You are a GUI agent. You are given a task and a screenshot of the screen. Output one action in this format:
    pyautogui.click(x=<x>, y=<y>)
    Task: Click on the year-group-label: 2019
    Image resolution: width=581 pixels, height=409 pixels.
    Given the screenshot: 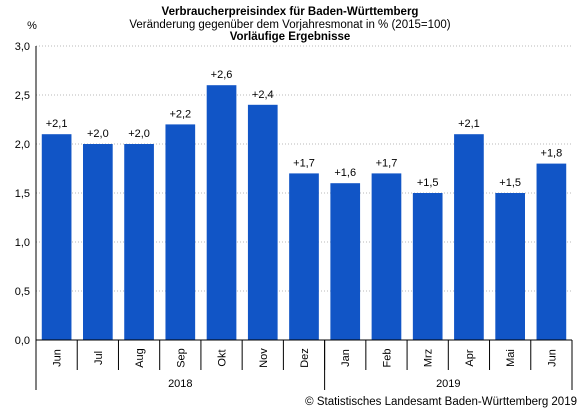 What is the action you would take?
    pyautogui.click(x=448, y=384)
    